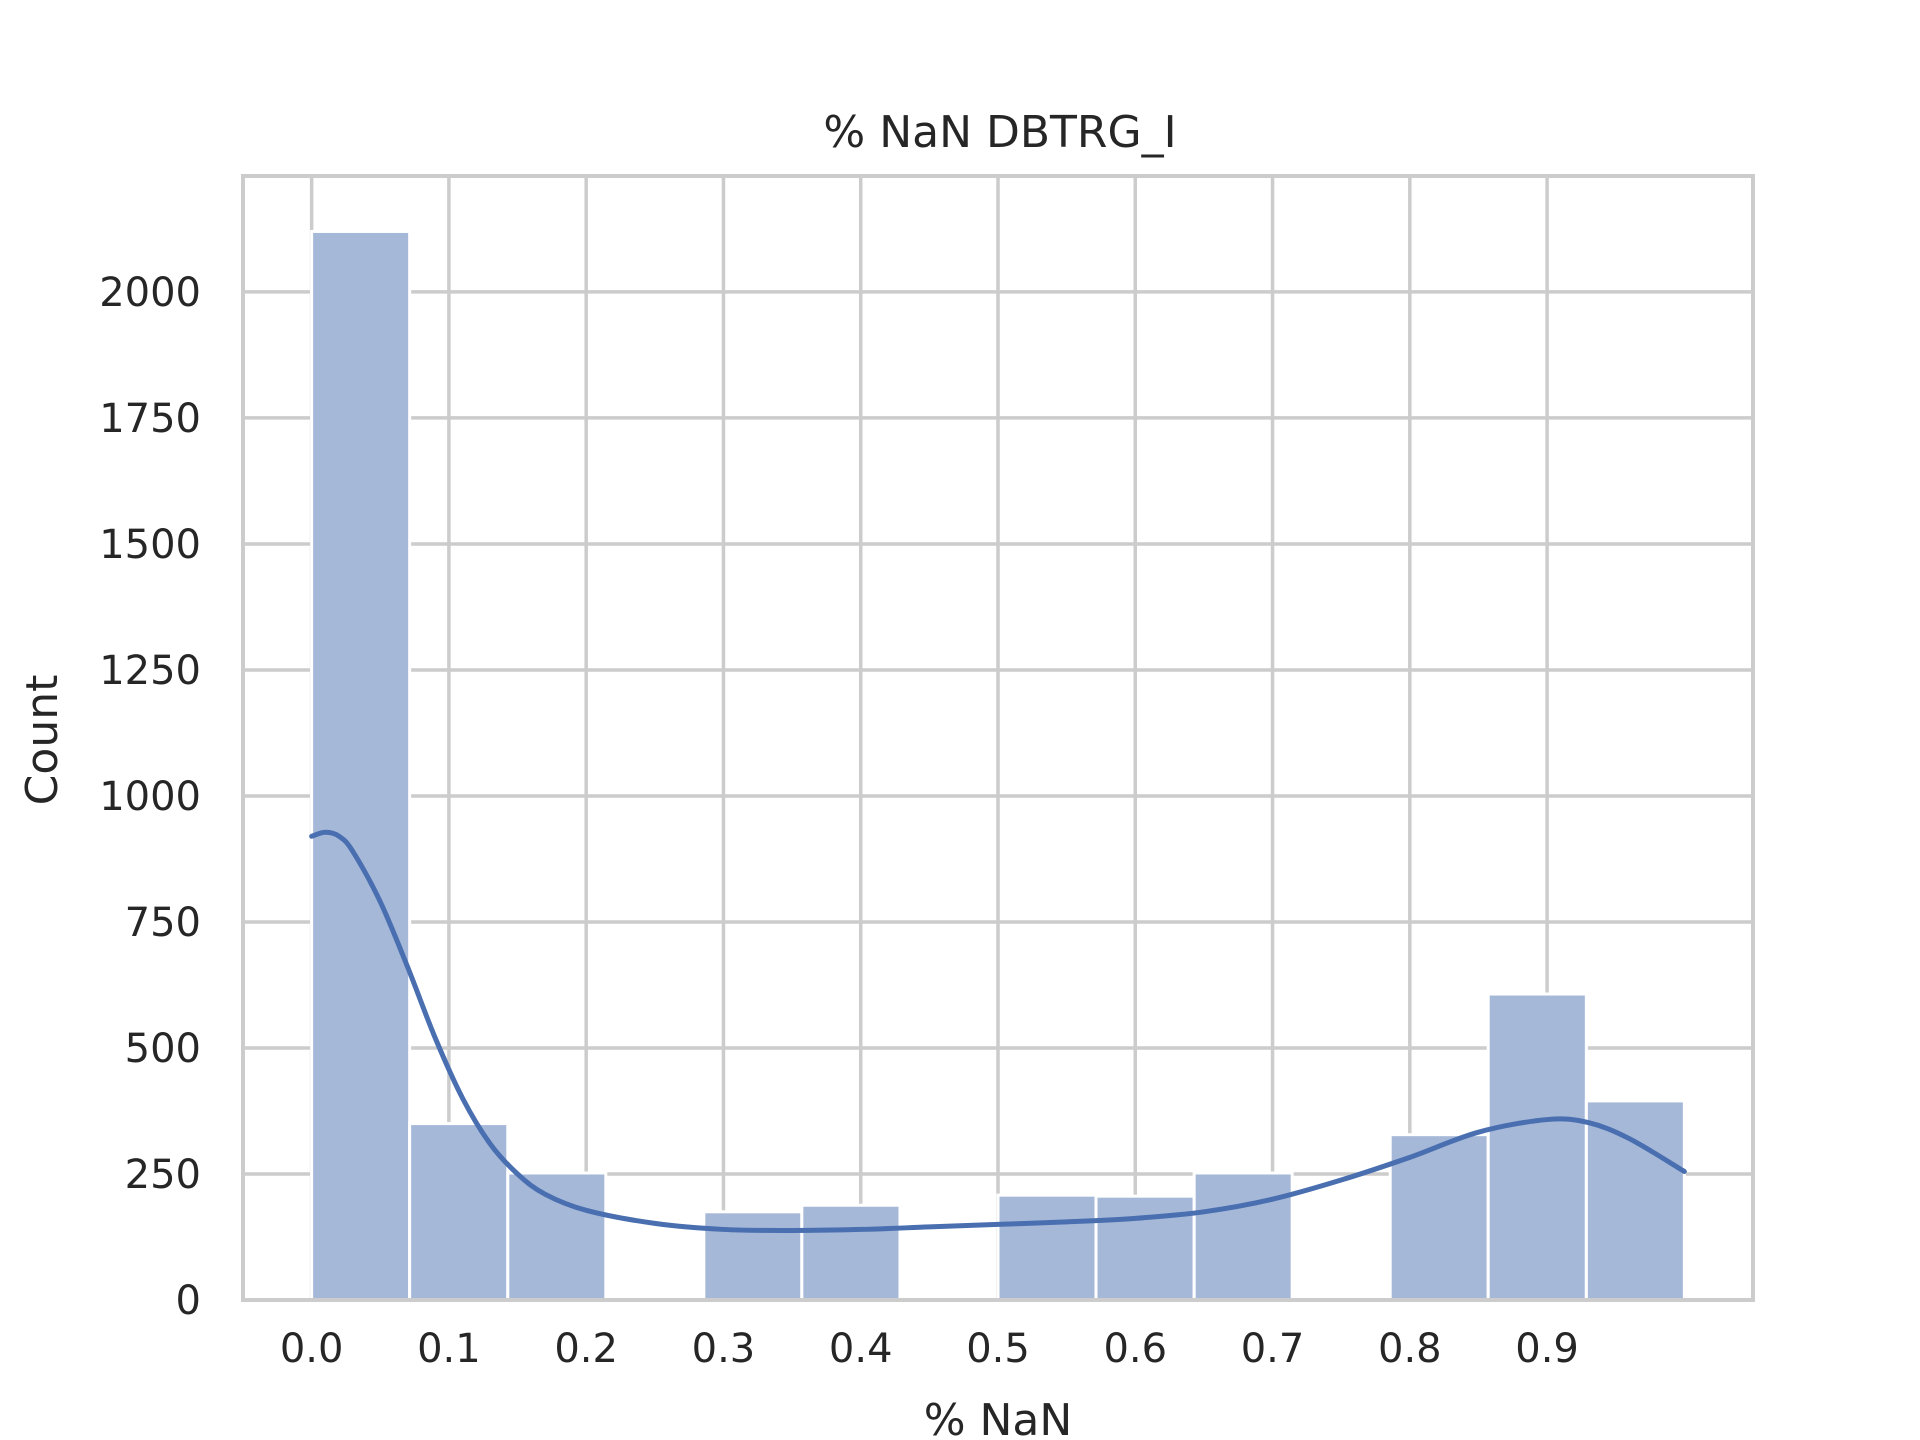 The height and width of the screenshot is (1440, 1920). Describe the element at coordinates (1273, 1349) in the screenshot. I see `x-tick-label-7: 0.7` at that location.